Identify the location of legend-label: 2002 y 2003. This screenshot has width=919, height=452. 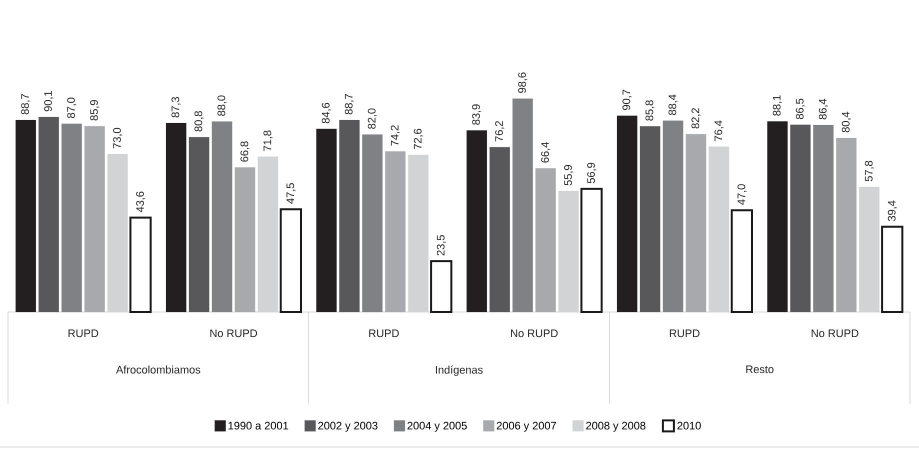
(348, 427).